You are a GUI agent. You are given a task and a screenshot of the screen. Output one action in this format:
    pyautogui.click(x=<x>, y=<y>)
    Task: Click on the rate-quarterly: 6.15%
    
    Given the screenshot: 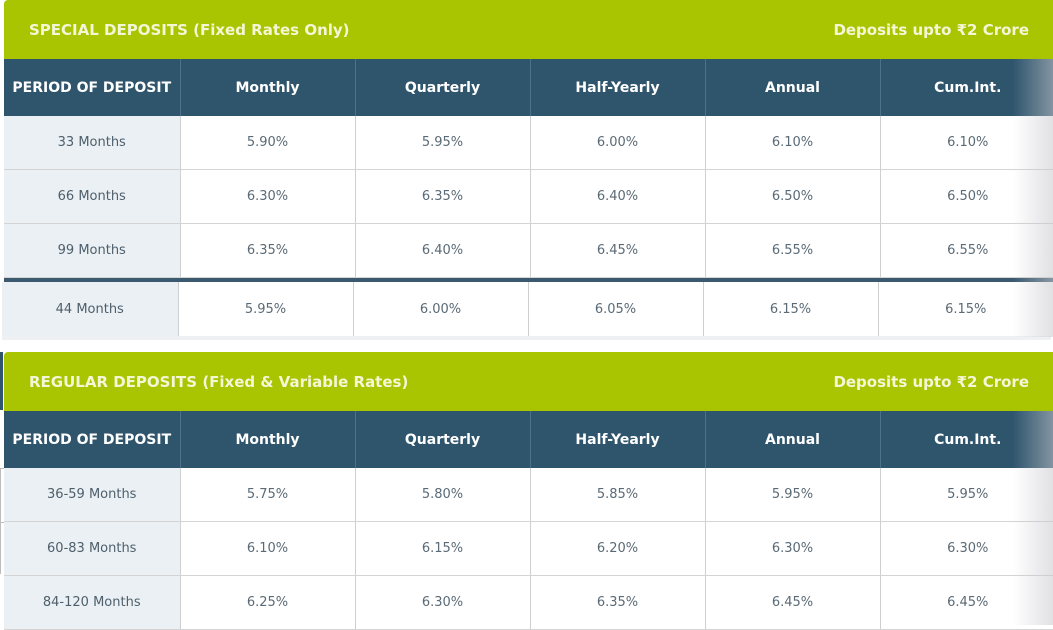 What is the action you would take?
    pyautogui.click(x=443, y=548)
    